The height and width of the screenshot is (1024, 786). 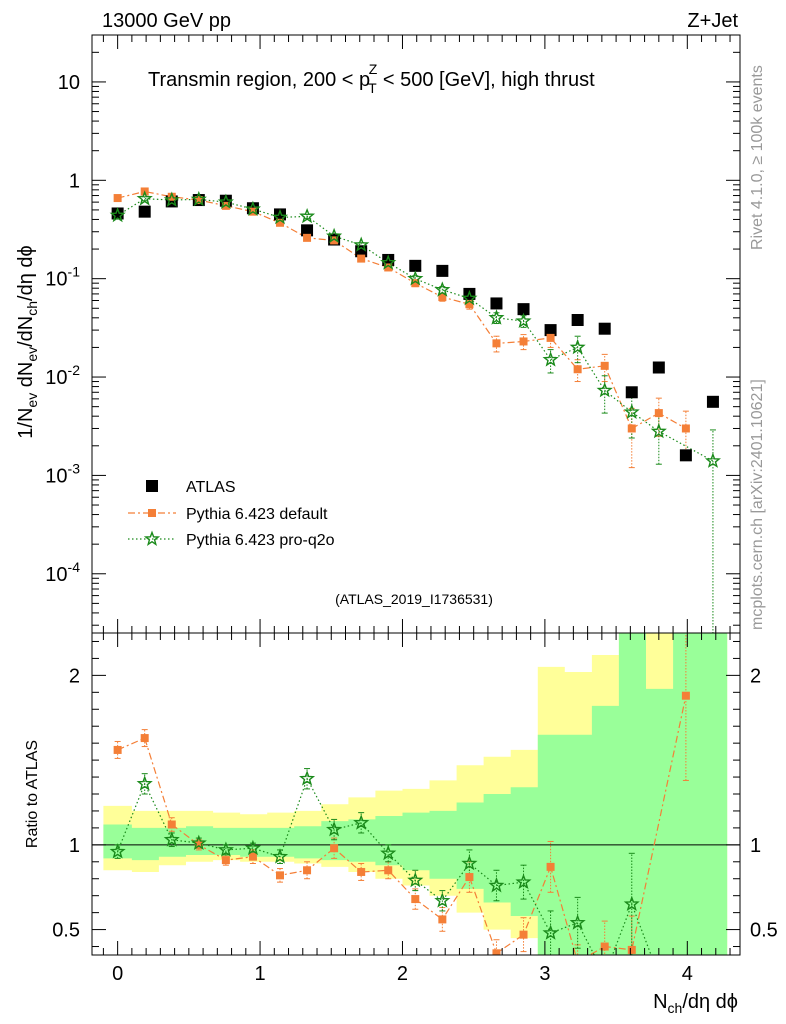 What do you see at coordinates (32, 794) in the screenshot?
I see `ratio-y-axis-label: Ratio to ATLAS` at bounding box center [32, 794].